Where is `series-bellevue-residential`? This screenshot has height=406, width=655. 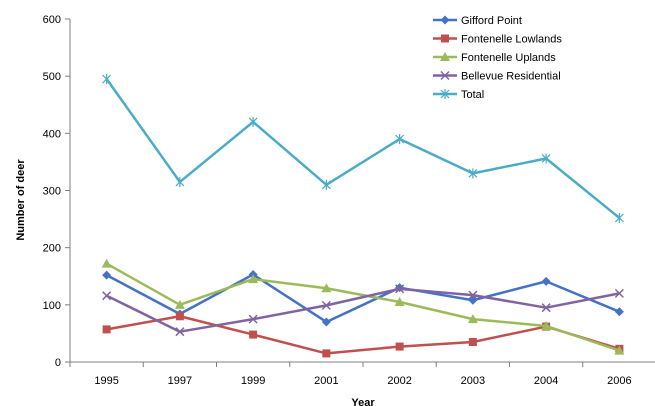 series-bellevue-residential is located at coordinates (363, 310).